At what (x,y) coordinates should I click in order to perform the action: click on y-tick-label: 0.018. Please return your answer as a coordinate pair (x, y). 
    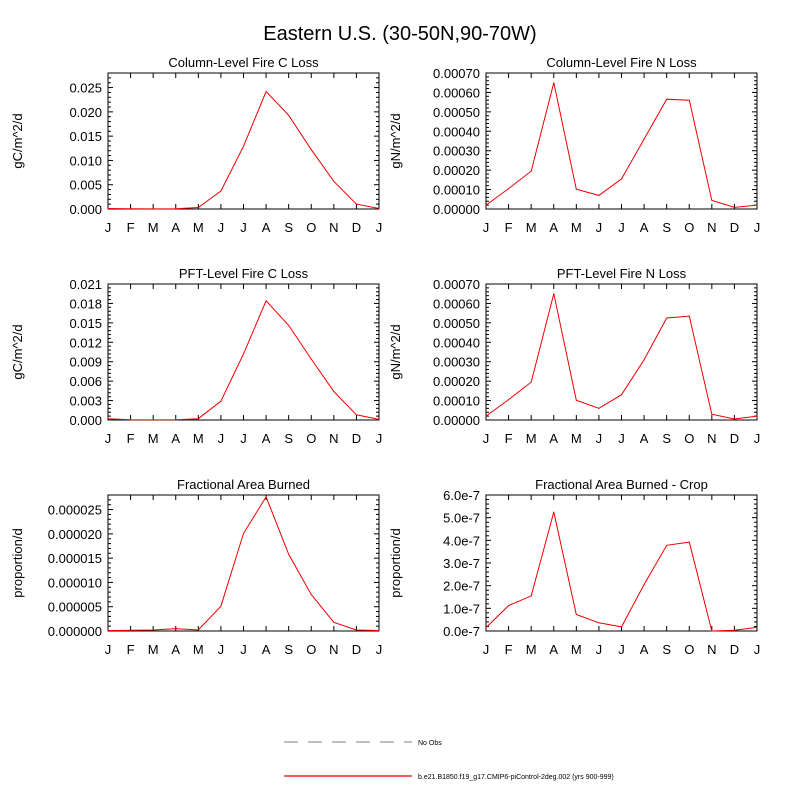
    Looking at the image, I should click on (85, 303).